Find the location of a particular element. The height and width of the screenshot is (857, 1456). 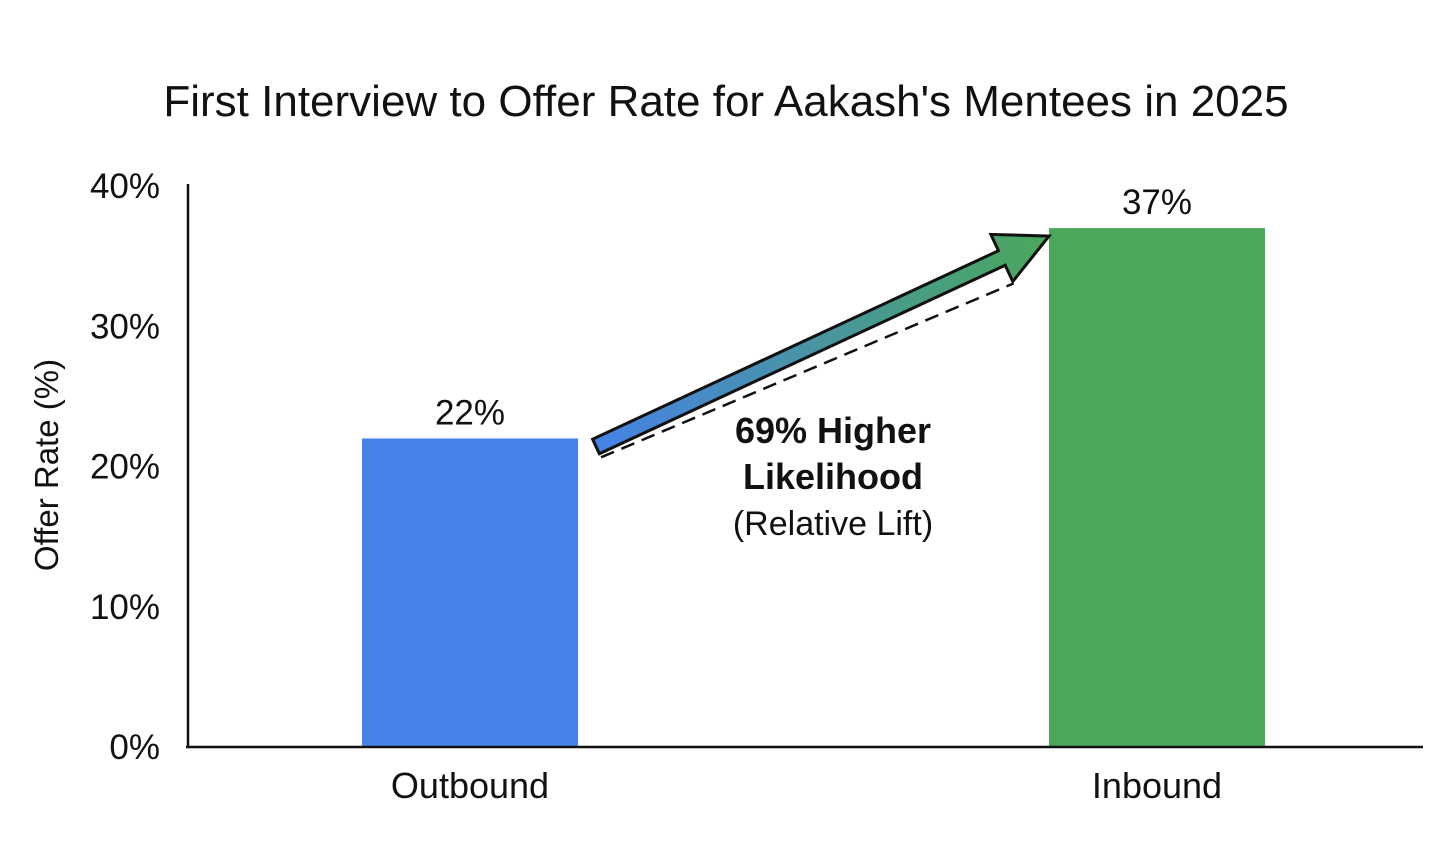

y-tick-label: 10% is located at coordinates (125, 607).